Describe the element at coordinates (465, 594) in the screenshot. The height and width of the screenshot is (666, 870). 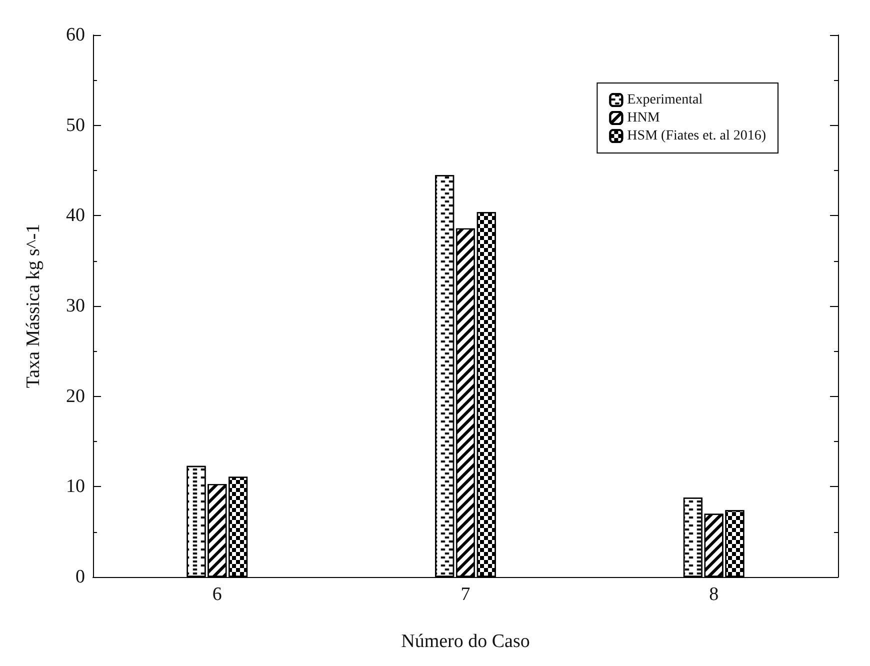
I see `x-tick-label: 7` at that location.